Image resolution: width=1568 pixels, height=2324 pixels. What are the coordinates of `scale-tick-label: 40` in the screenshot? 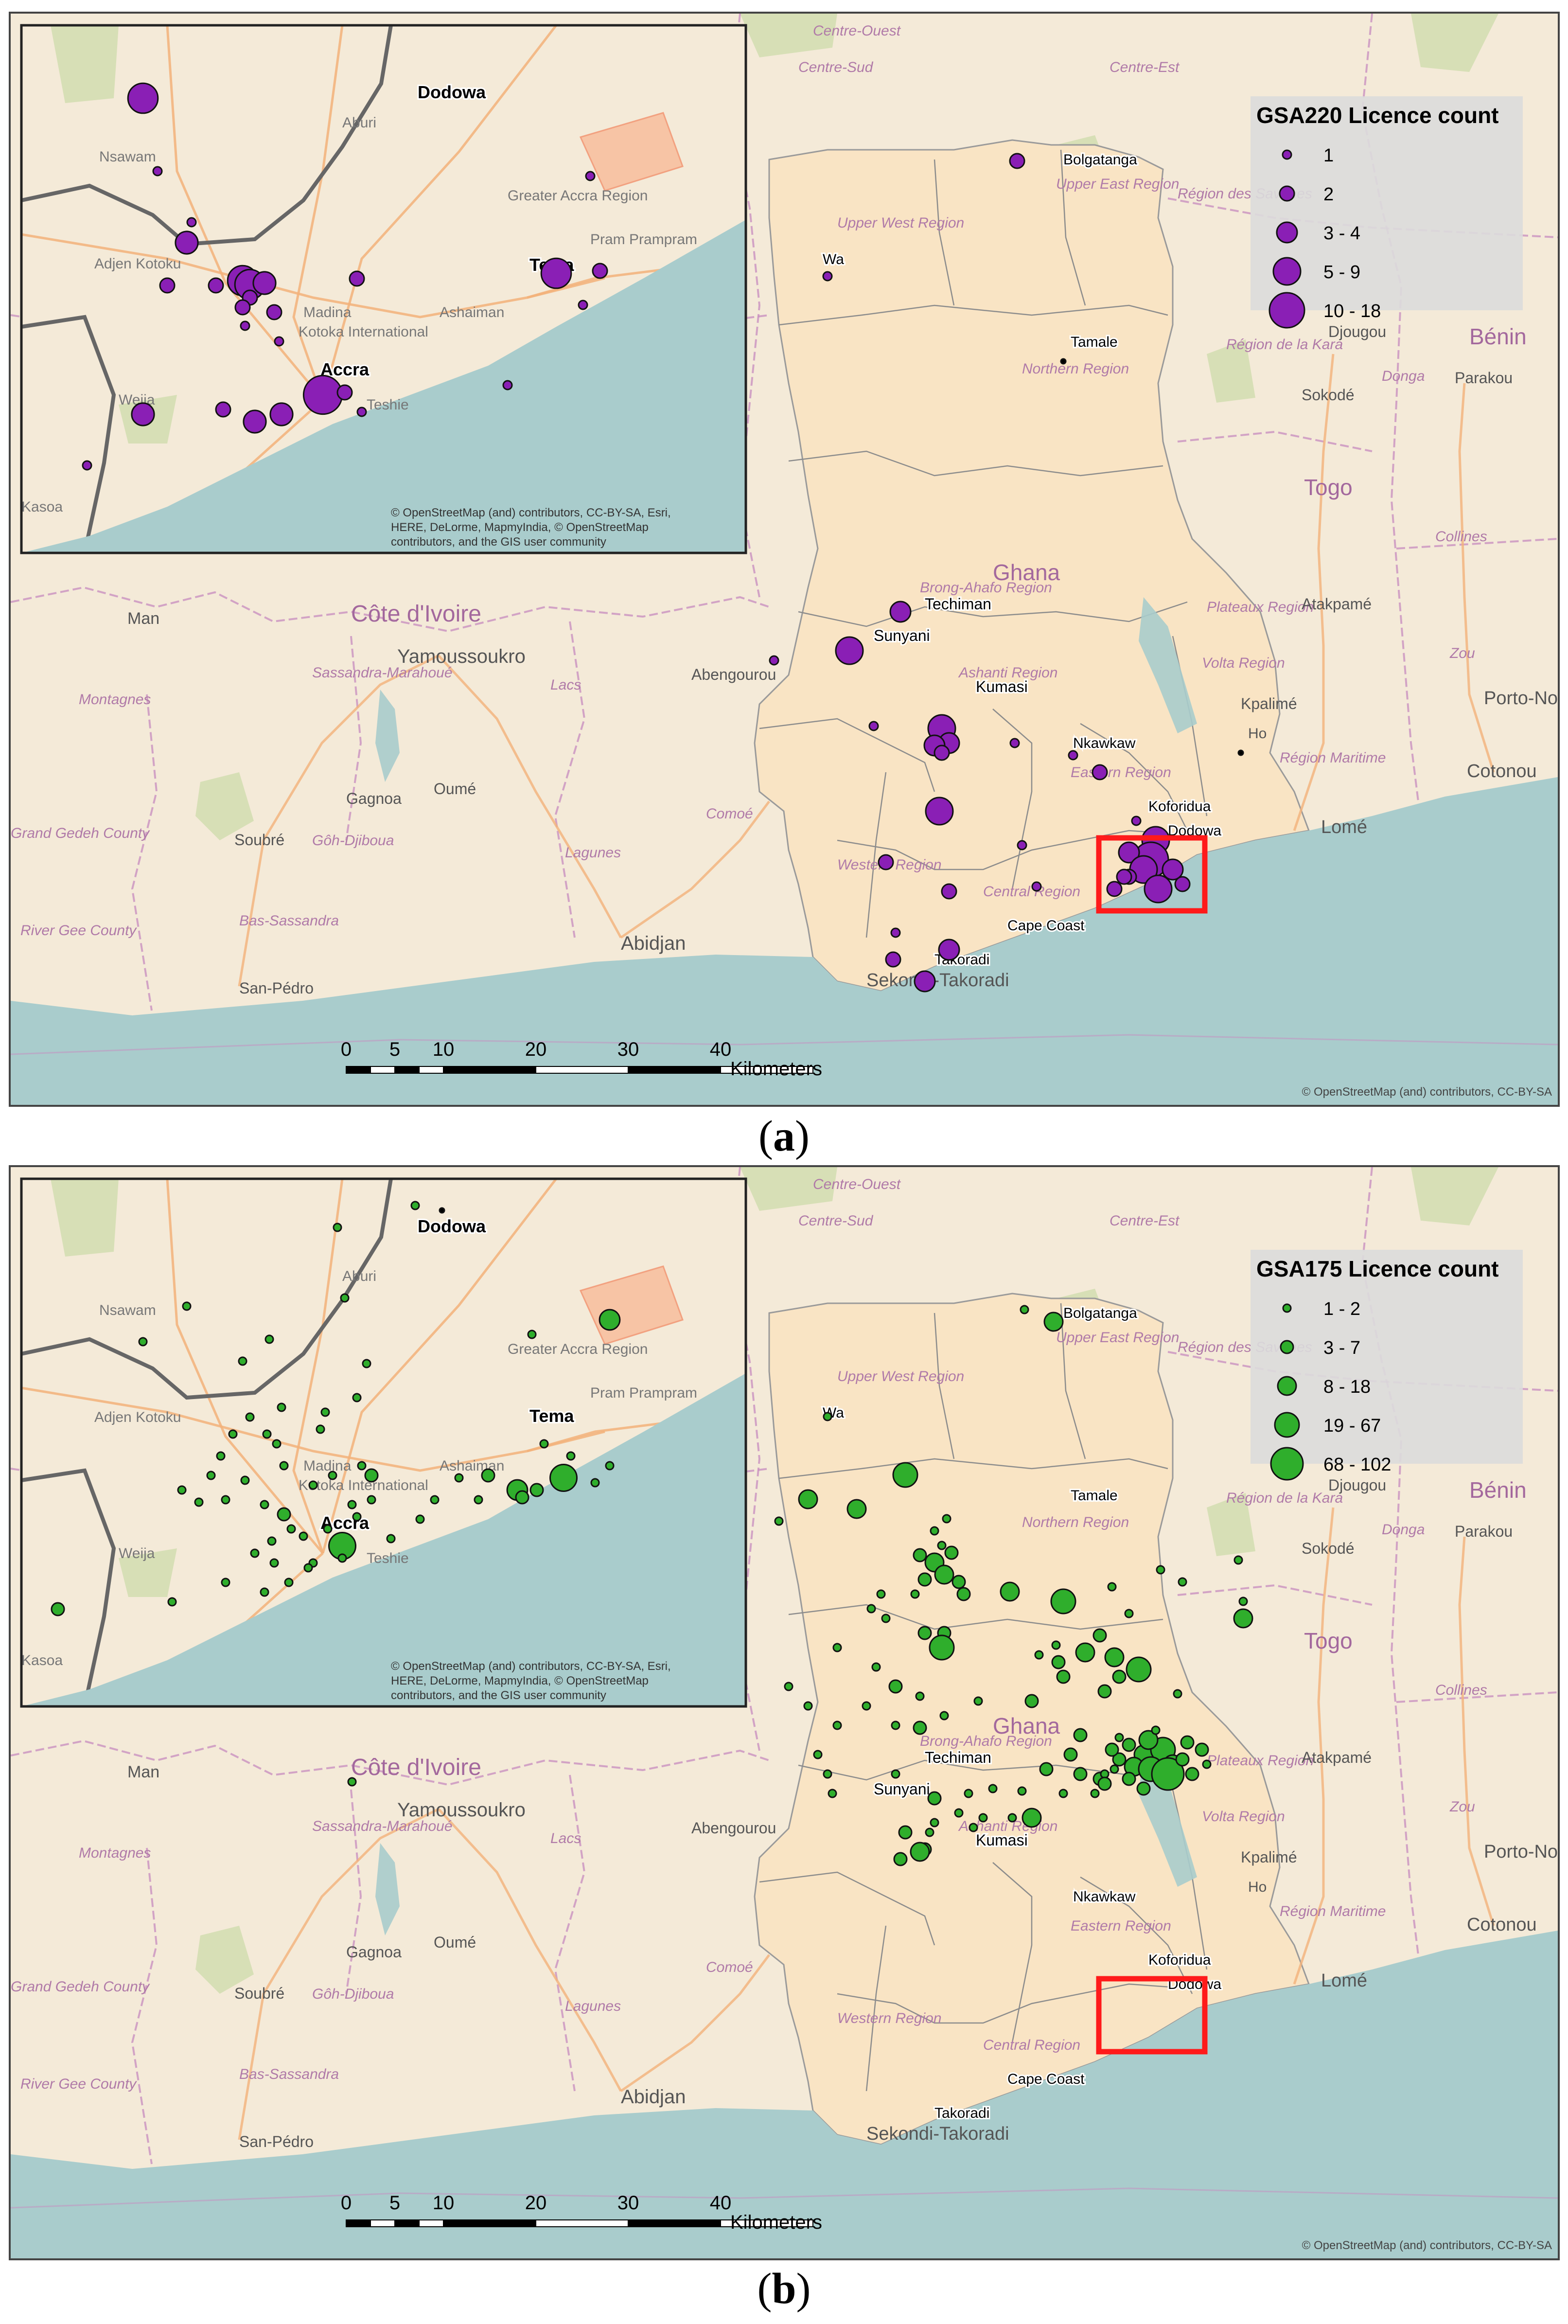 It's located at (721, 2203).